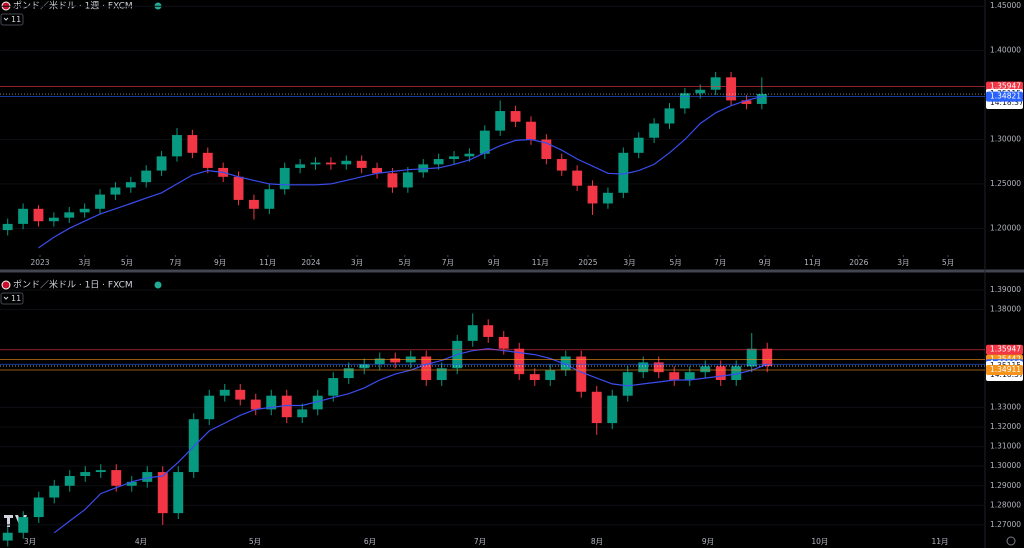  Describe the element at coordinates (858, 262) in the screenshot. I see `x-tick-label: 2026` at that location.